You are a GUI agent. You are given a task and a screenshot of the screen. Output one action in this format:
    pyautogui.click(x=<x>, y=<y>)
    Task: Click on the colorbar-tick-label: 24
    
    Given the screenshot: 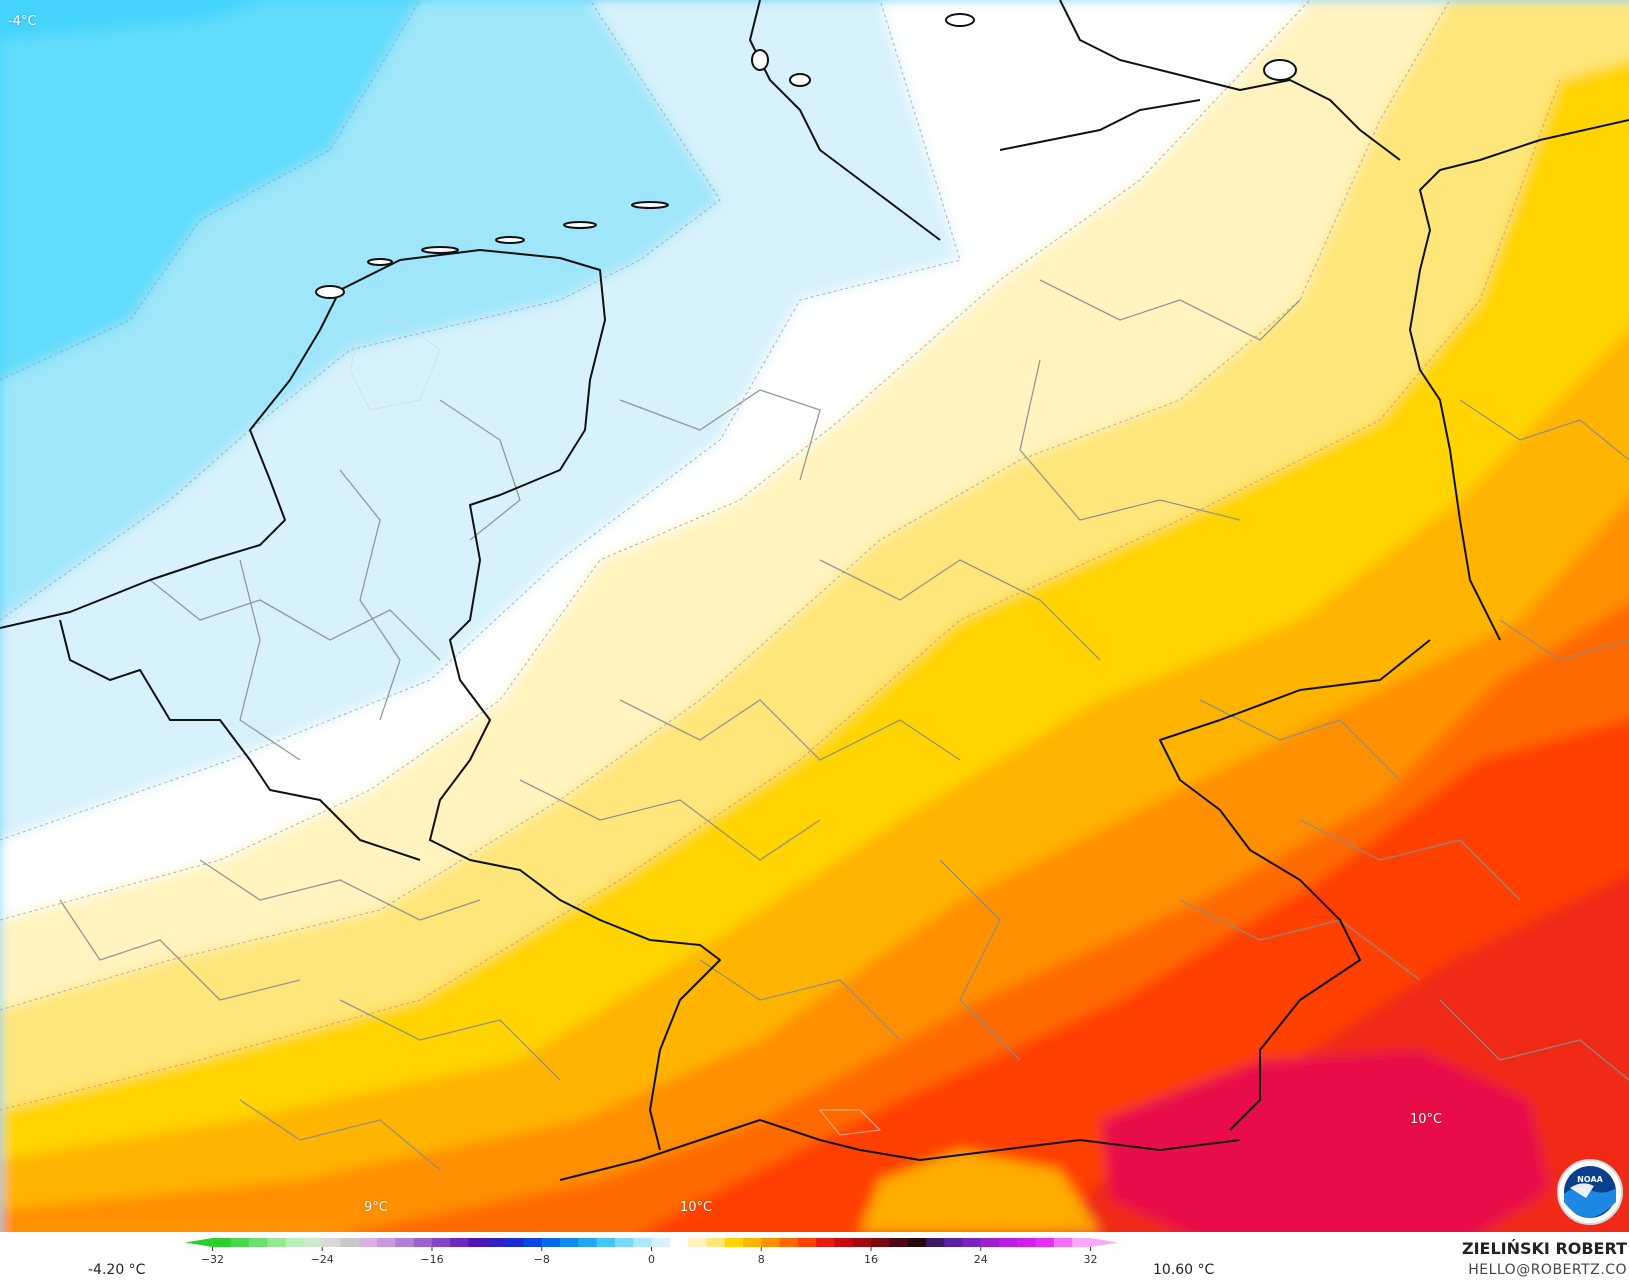 What is the action you would take?
    pyautogui.click(x=981, y=1259)
    